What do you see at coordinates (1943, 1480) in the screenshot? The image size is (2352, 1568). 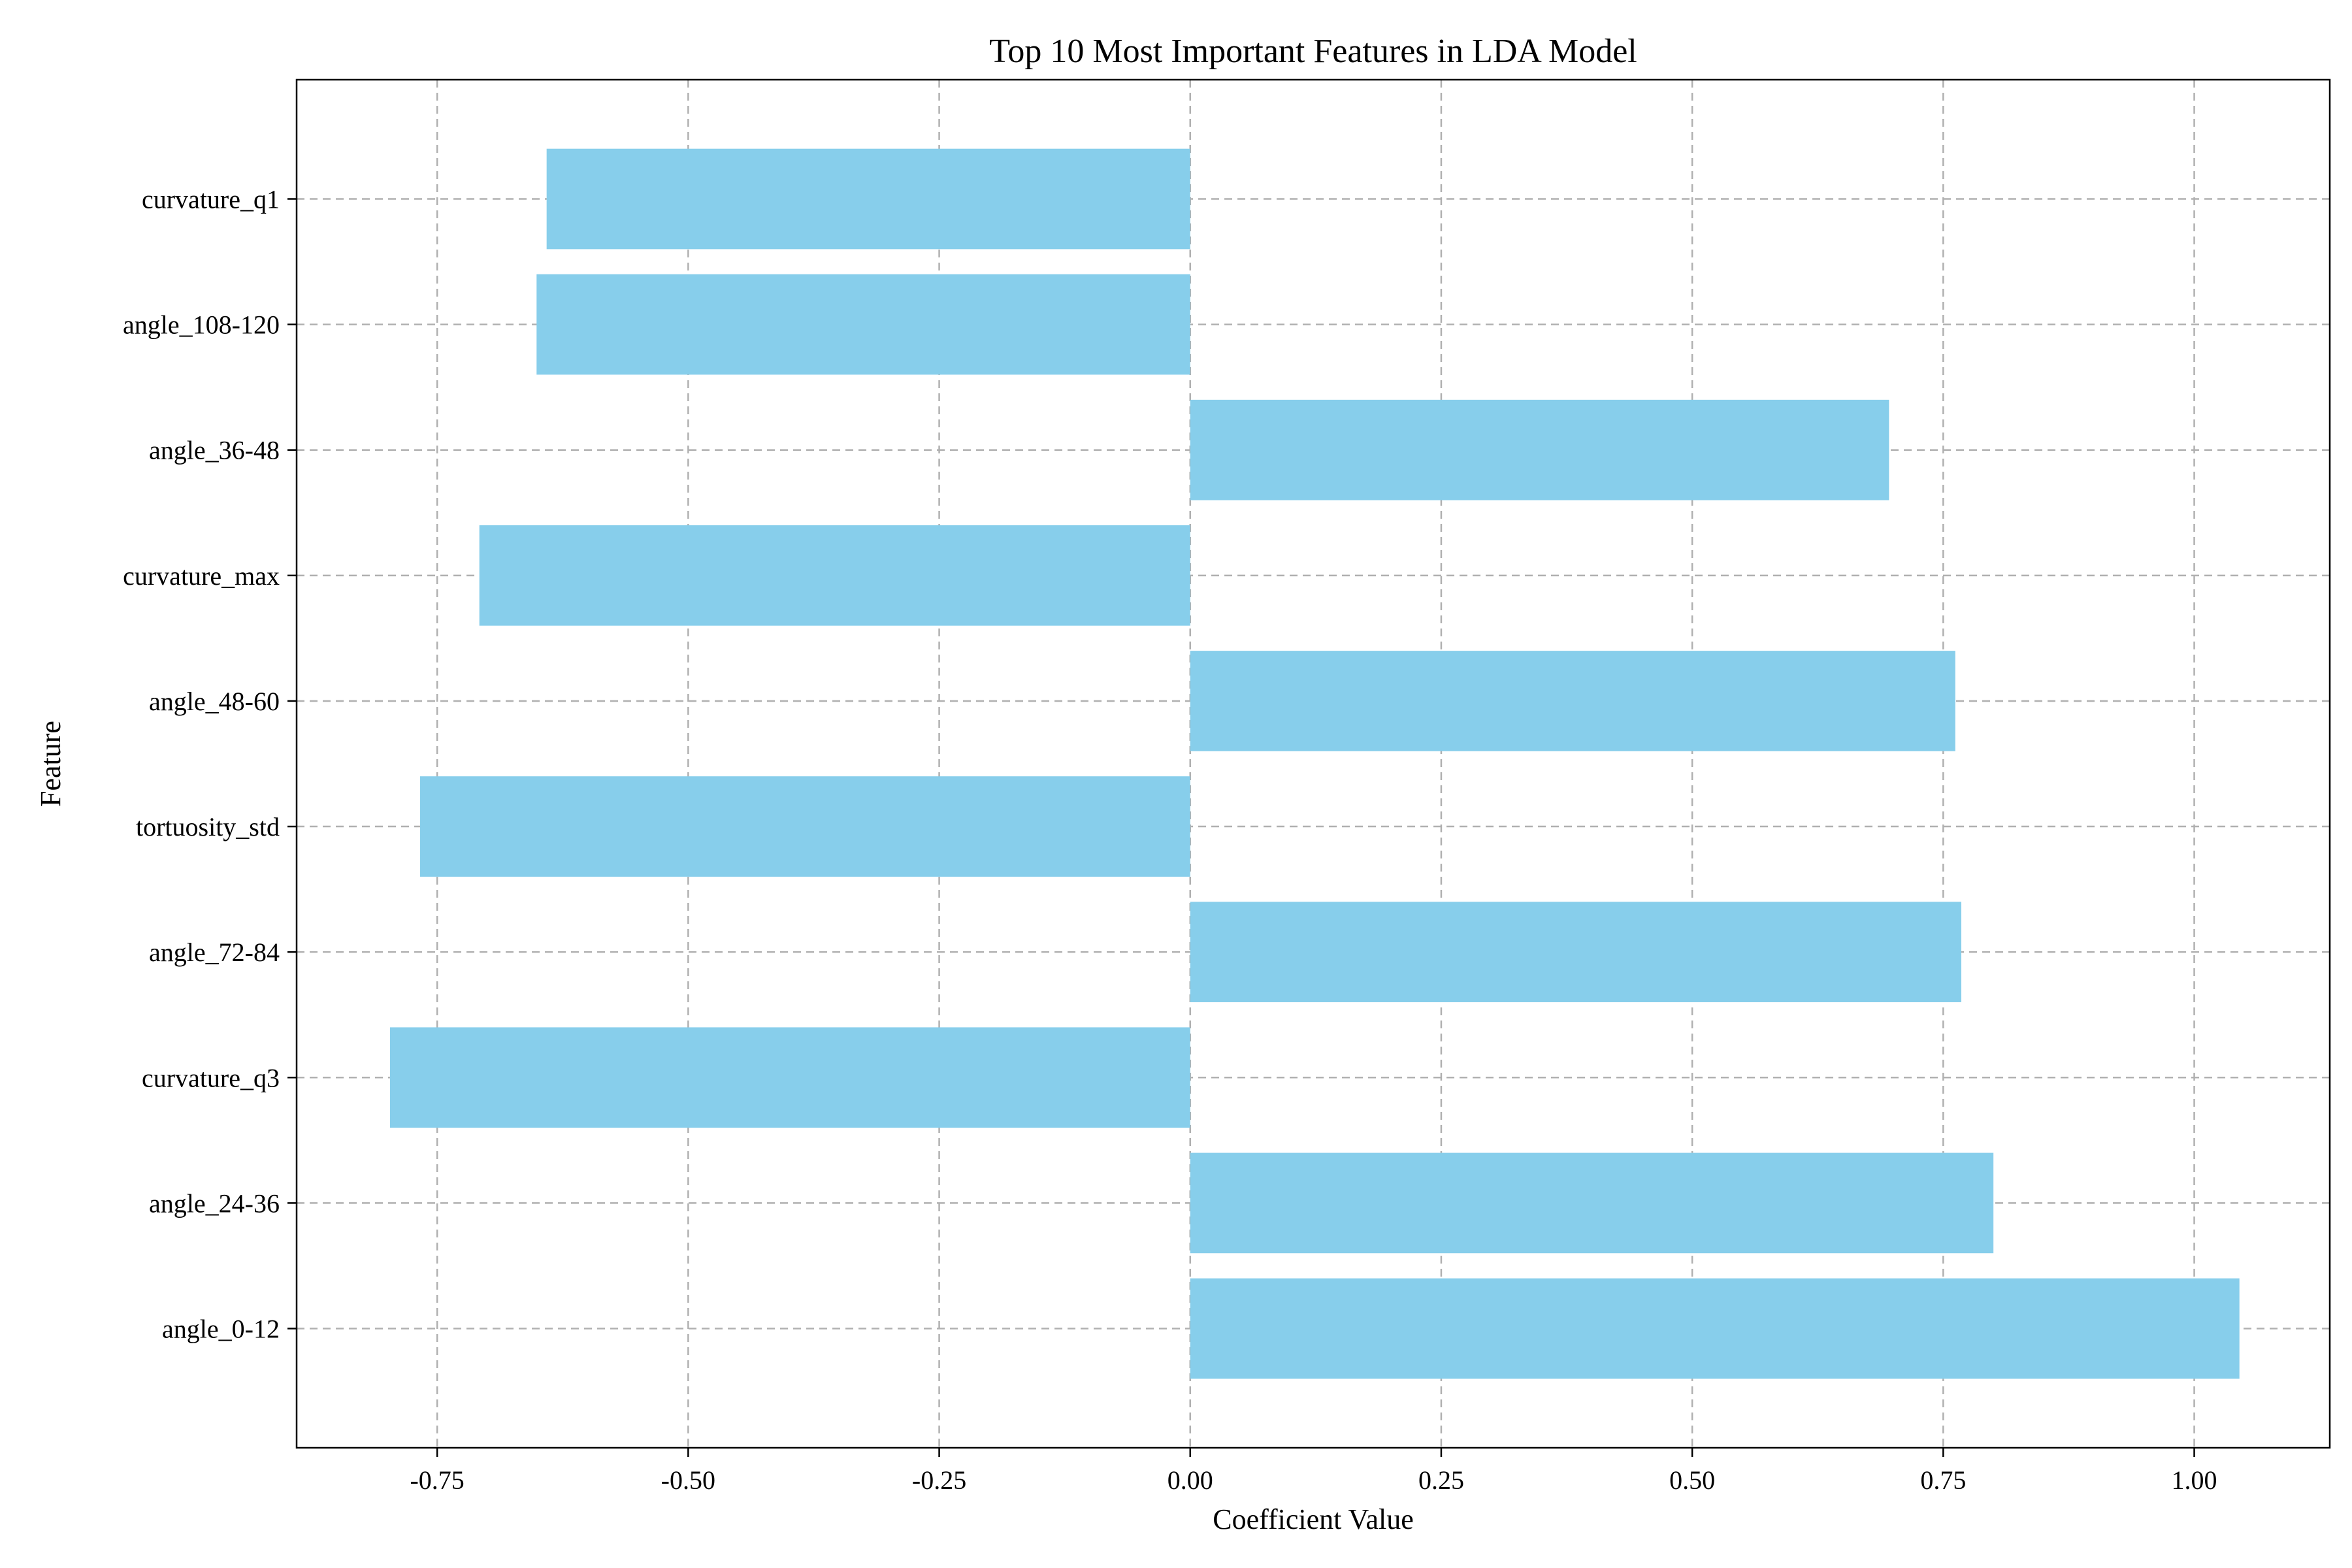 I see `x-tick-label: 0.75` at bounding box center [1943, 1480].